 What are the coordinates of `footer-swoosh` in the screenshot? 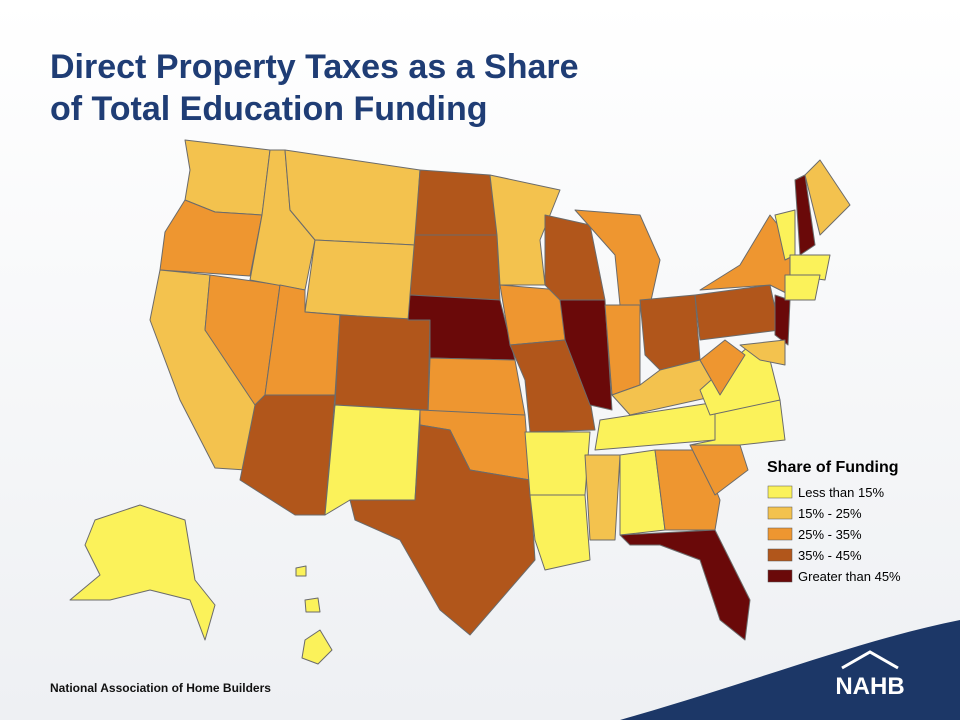 It's located at (790, 670).